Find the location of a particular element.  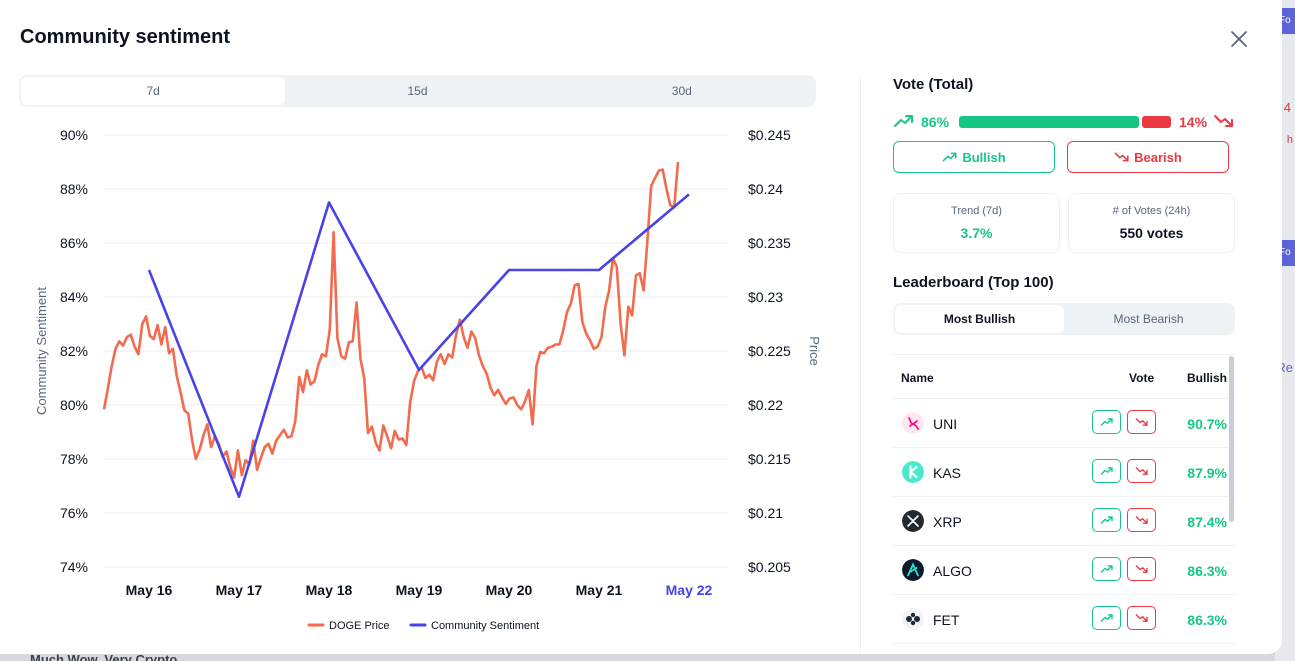

modal-title: Community sentiment is located at coordinates (125, 37).